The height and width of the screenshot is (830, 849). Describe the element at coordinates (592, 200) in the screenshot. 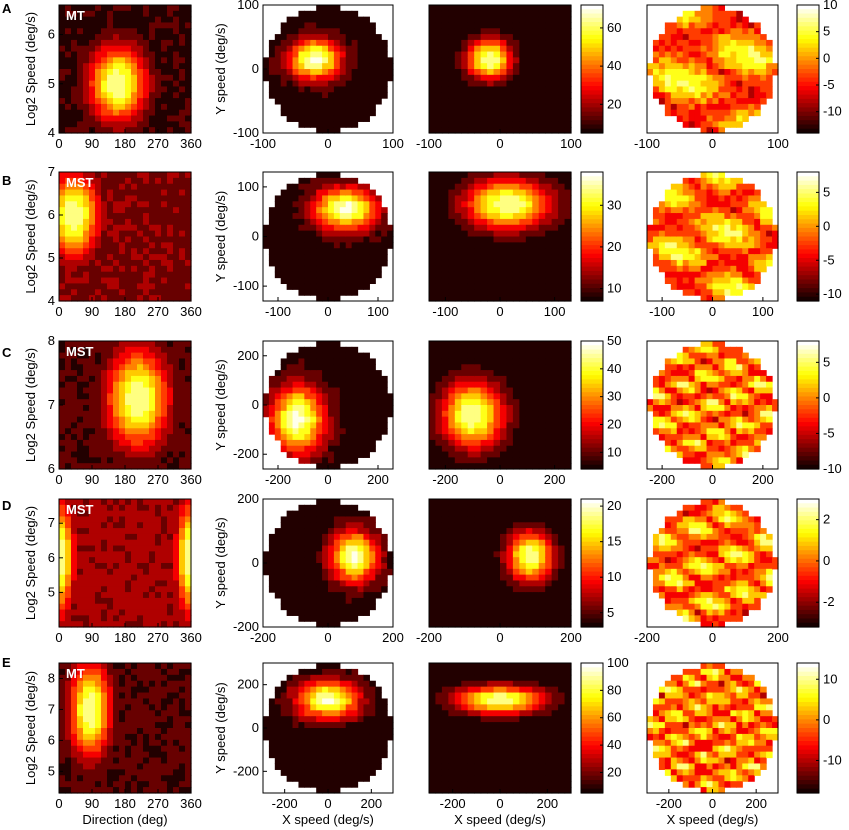

I see `colorbar-swatch` at that location.